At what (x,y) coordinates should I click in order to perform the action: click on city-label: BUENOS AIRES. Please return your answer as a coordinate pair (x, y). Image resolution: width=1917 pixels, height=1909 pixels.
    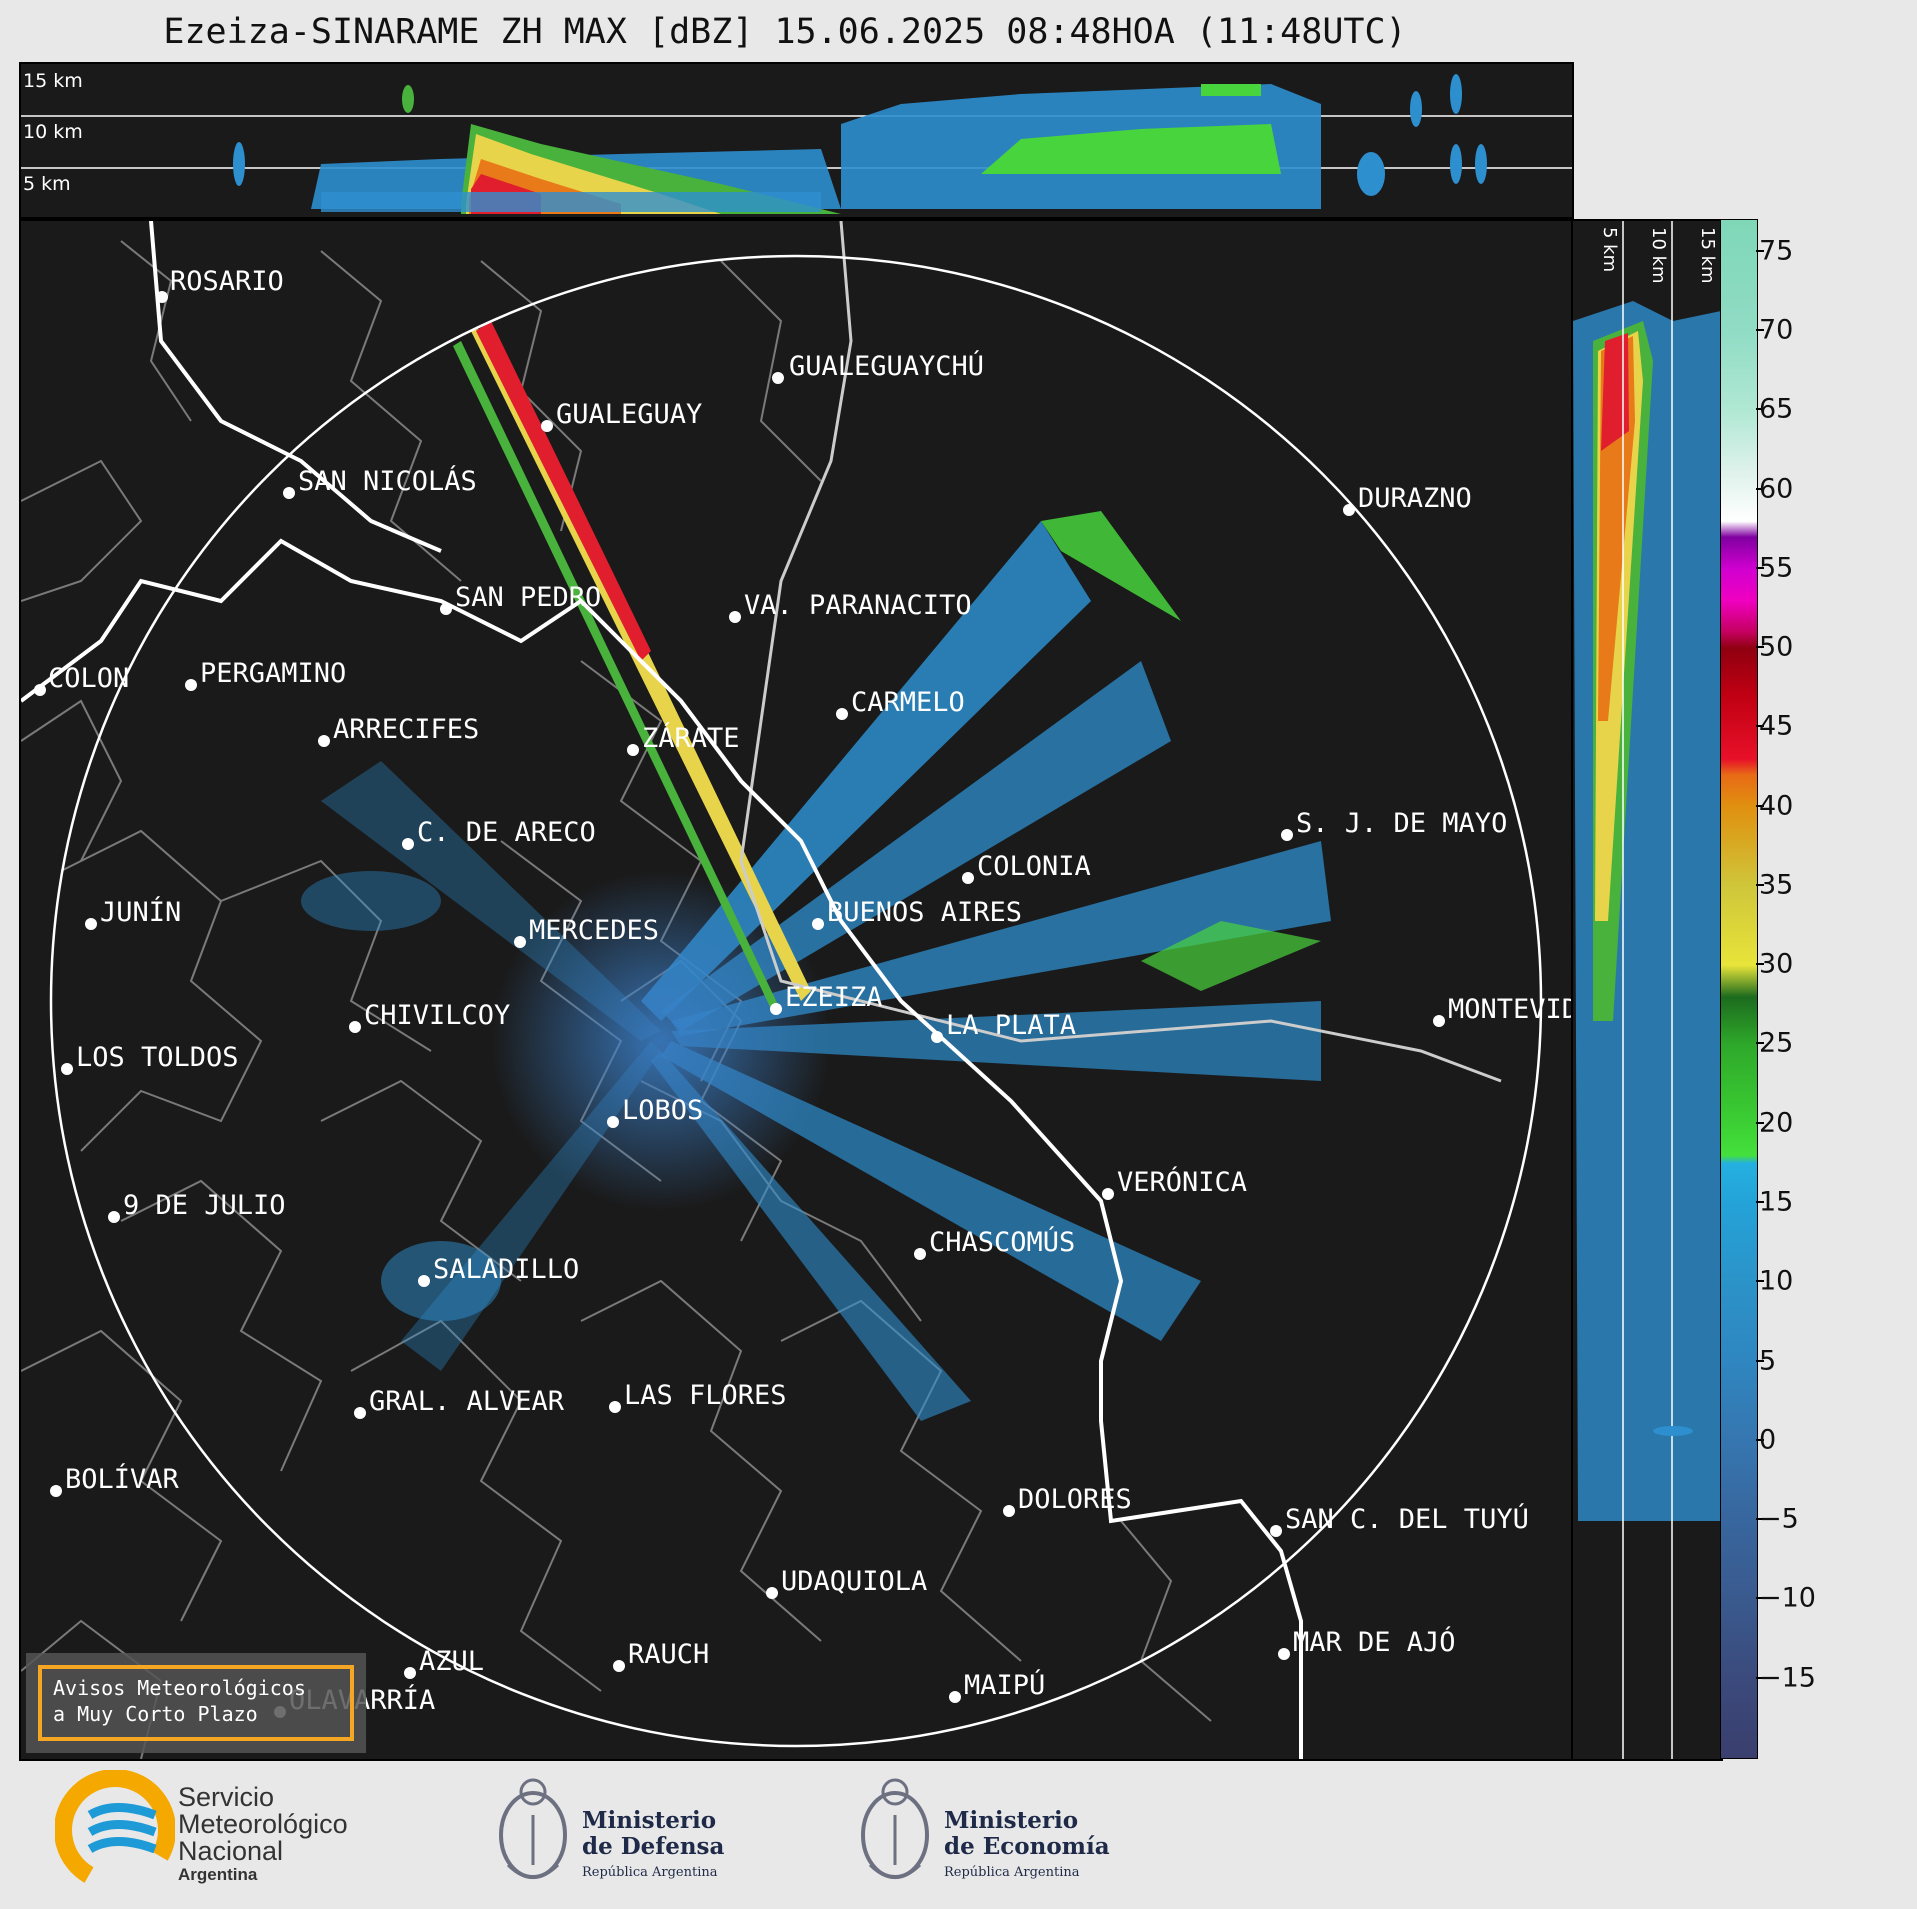
    Looking at the image, I should click on (924, 912).